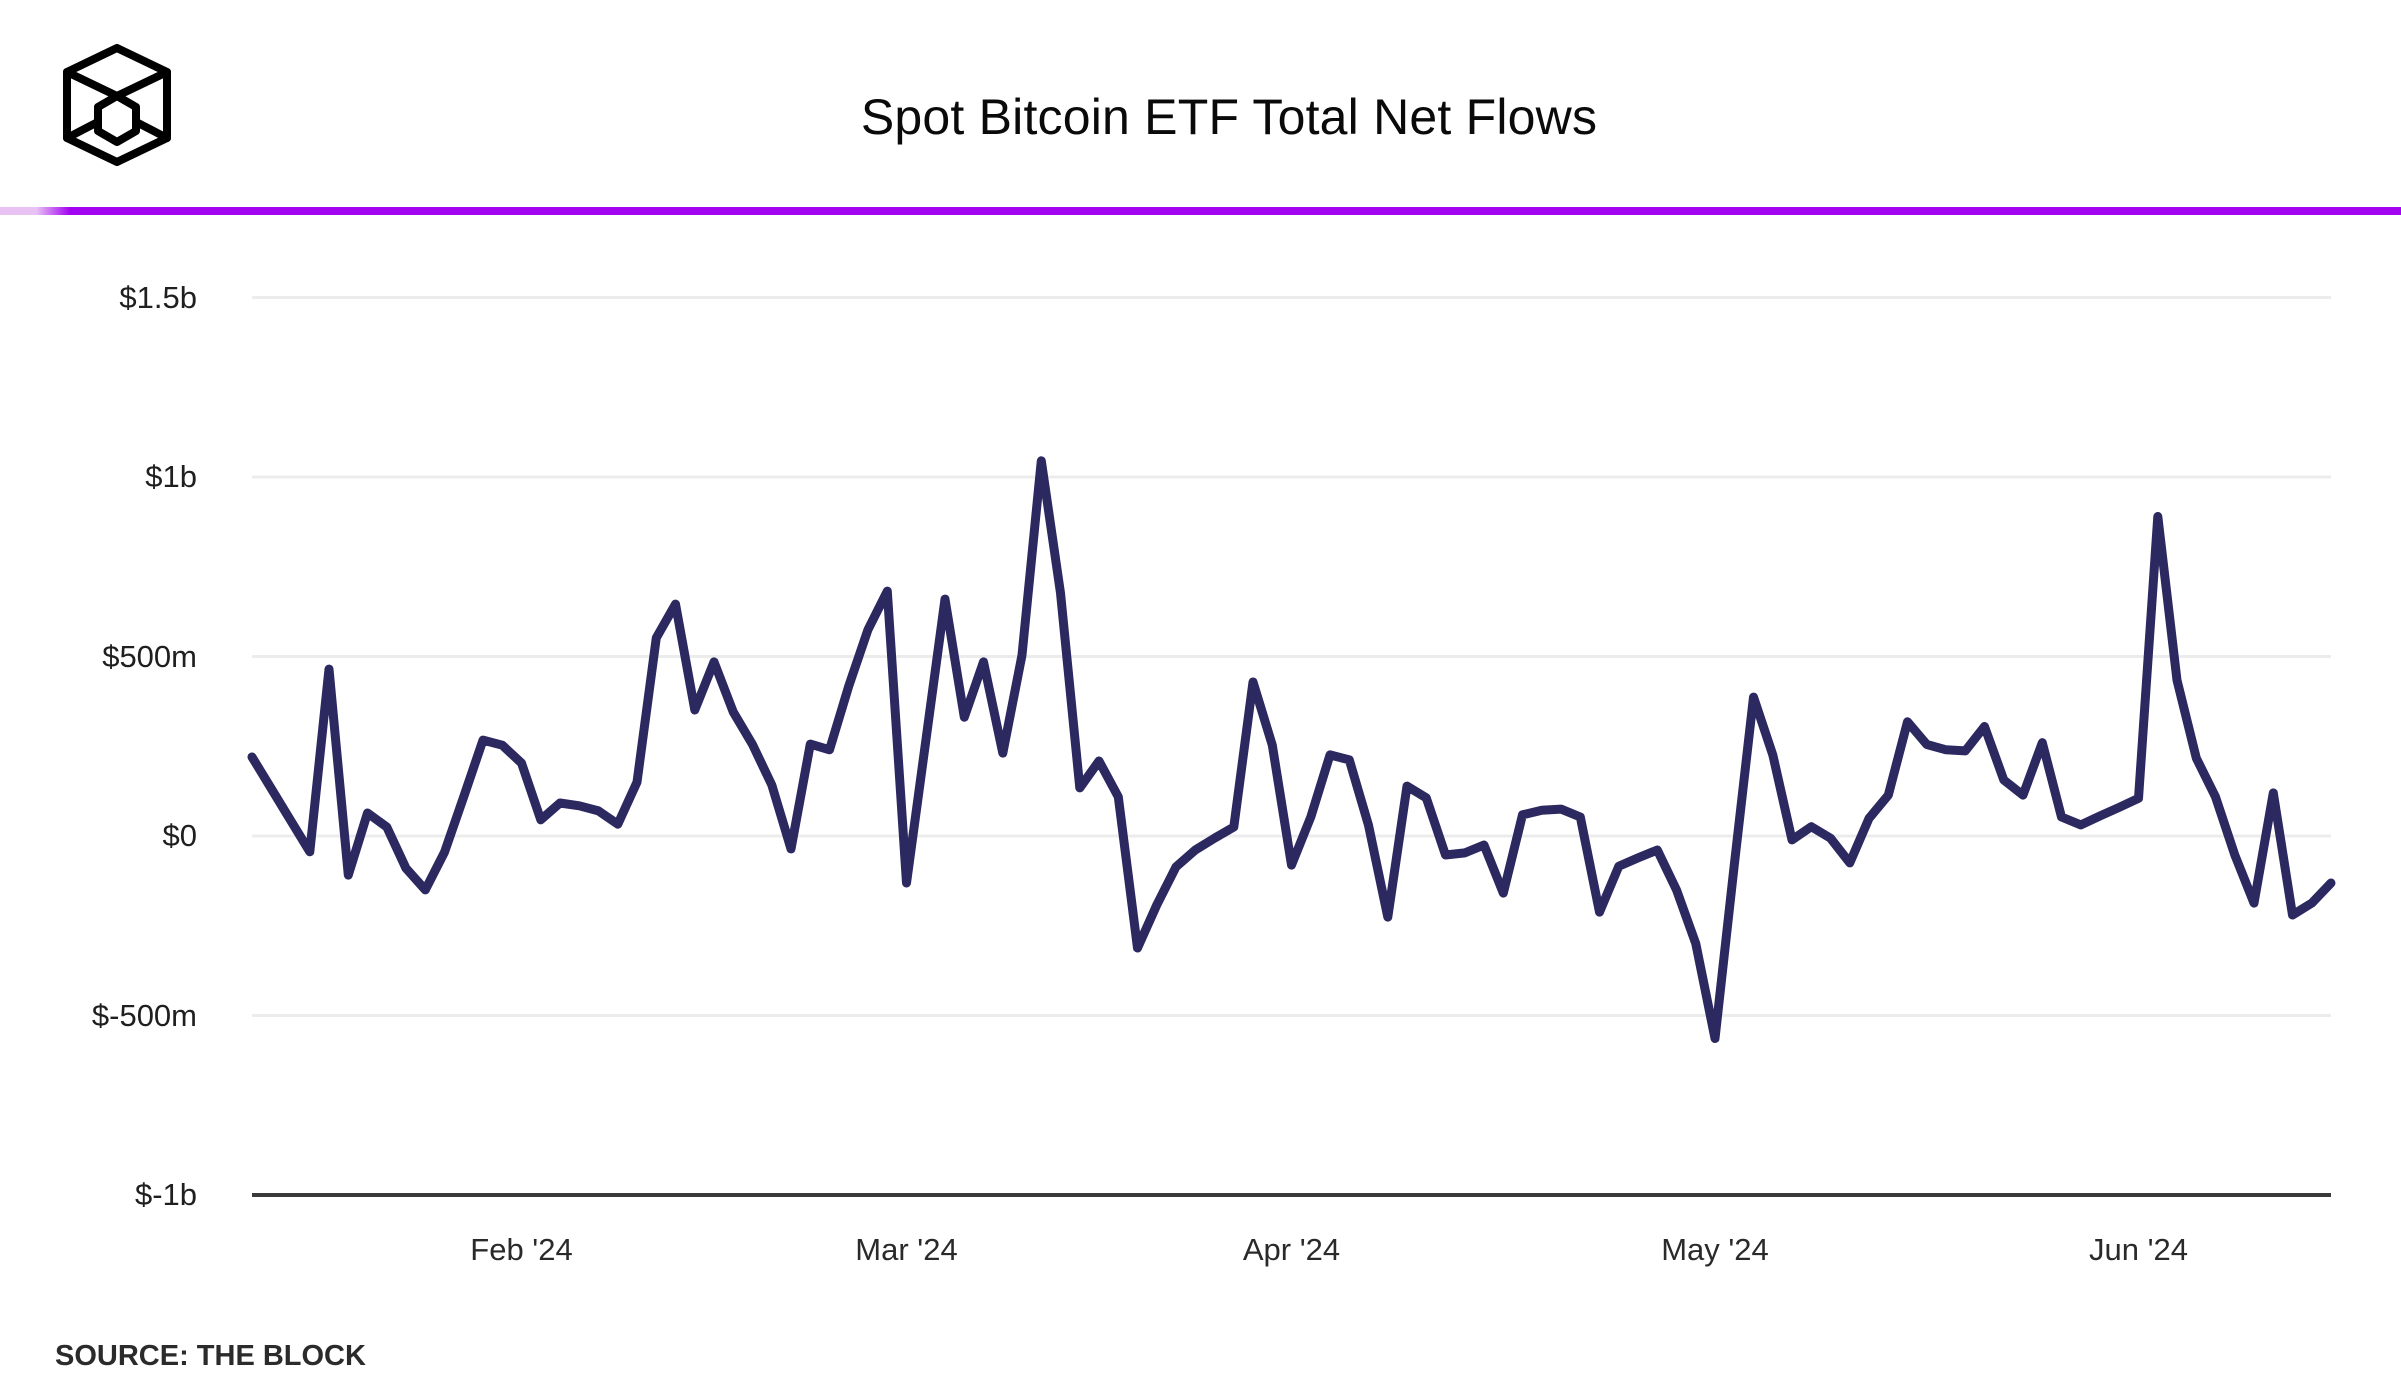 The width and height of the screenshot is (2401, 1400). I want to click on y-axis-label: $-500m, so click(144, 1015).